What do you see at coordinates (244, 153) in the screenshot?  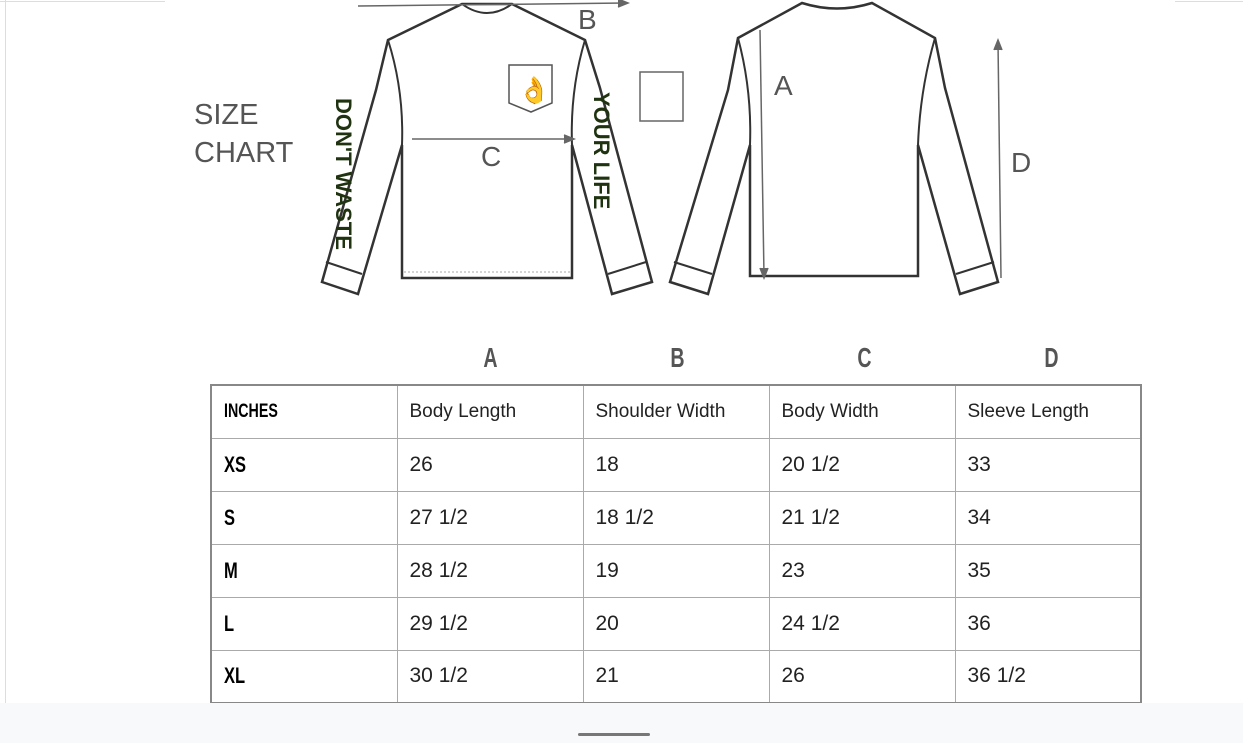 I see `title-line: CHART` at bounding box center [244, 153].